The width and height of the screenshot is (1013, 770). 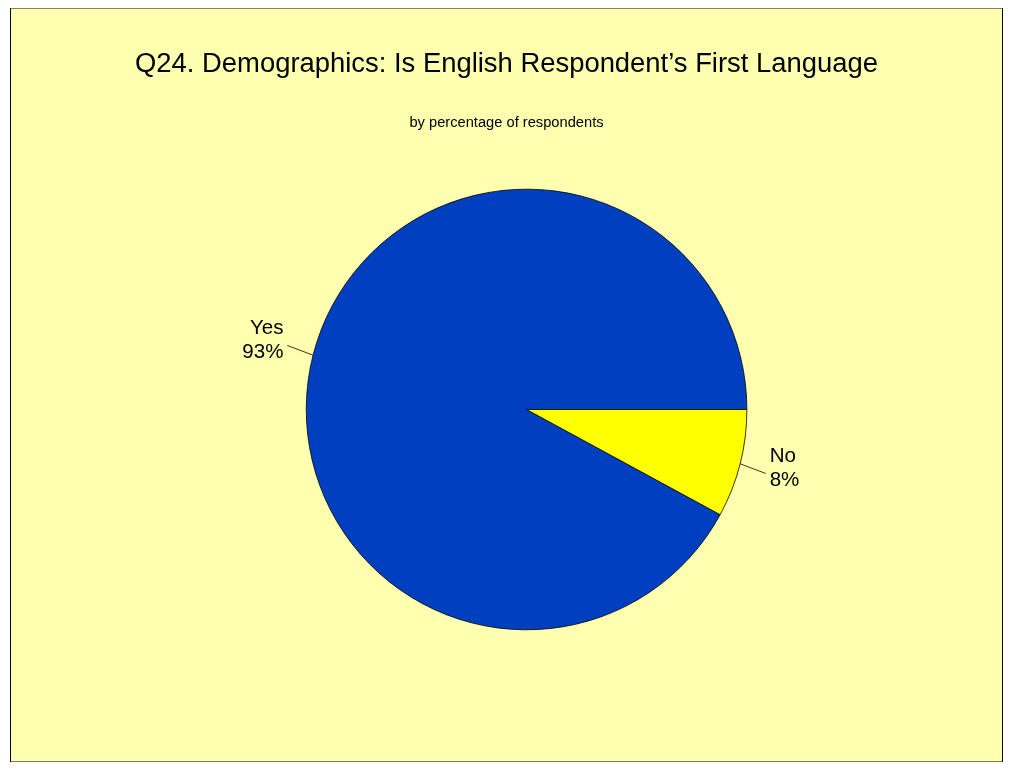 What do you see at coordinates (263, 351) in the screenshot?
I see `data-label: 93%` at bounding box center [263, 351].